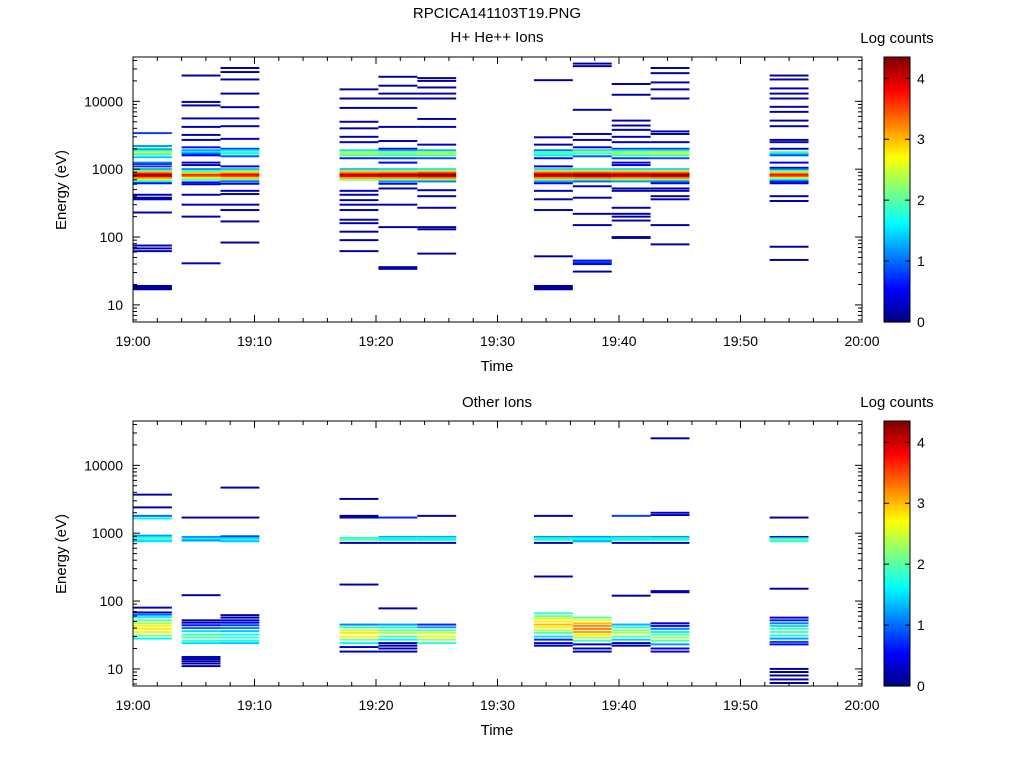 The height and width of the screenshot is (768, 1024). What do you see at coordinates (132, 705) in the screenshot?
I see `x-tick-label: 19:00` at bounding box center [132, 705].